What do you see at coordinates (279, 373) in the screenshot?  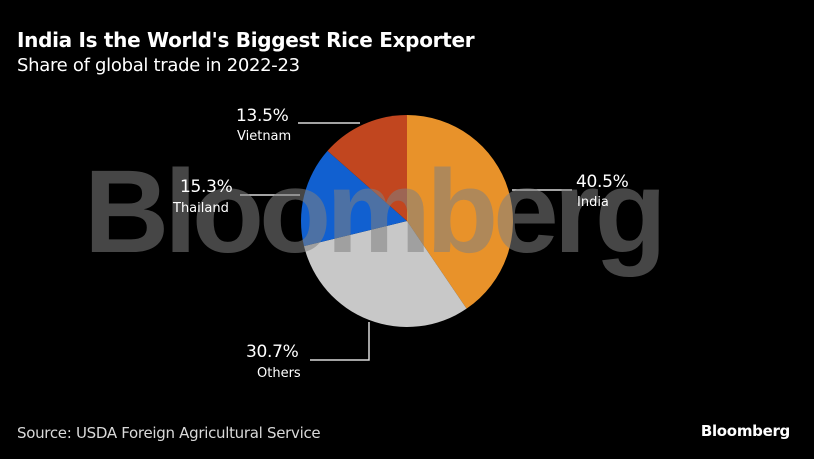 I see `label-others-name: Others` at bounding box center [279, 373].